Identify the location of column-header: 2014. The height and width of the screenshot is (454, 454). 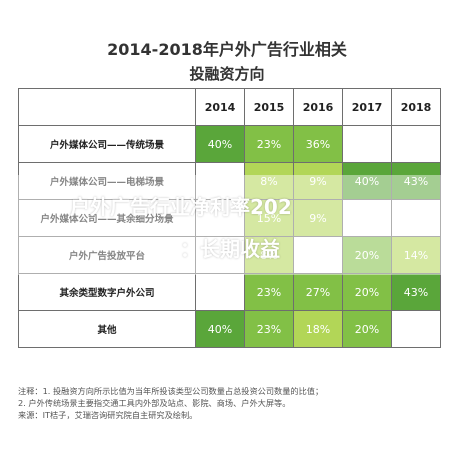
(220, 107).